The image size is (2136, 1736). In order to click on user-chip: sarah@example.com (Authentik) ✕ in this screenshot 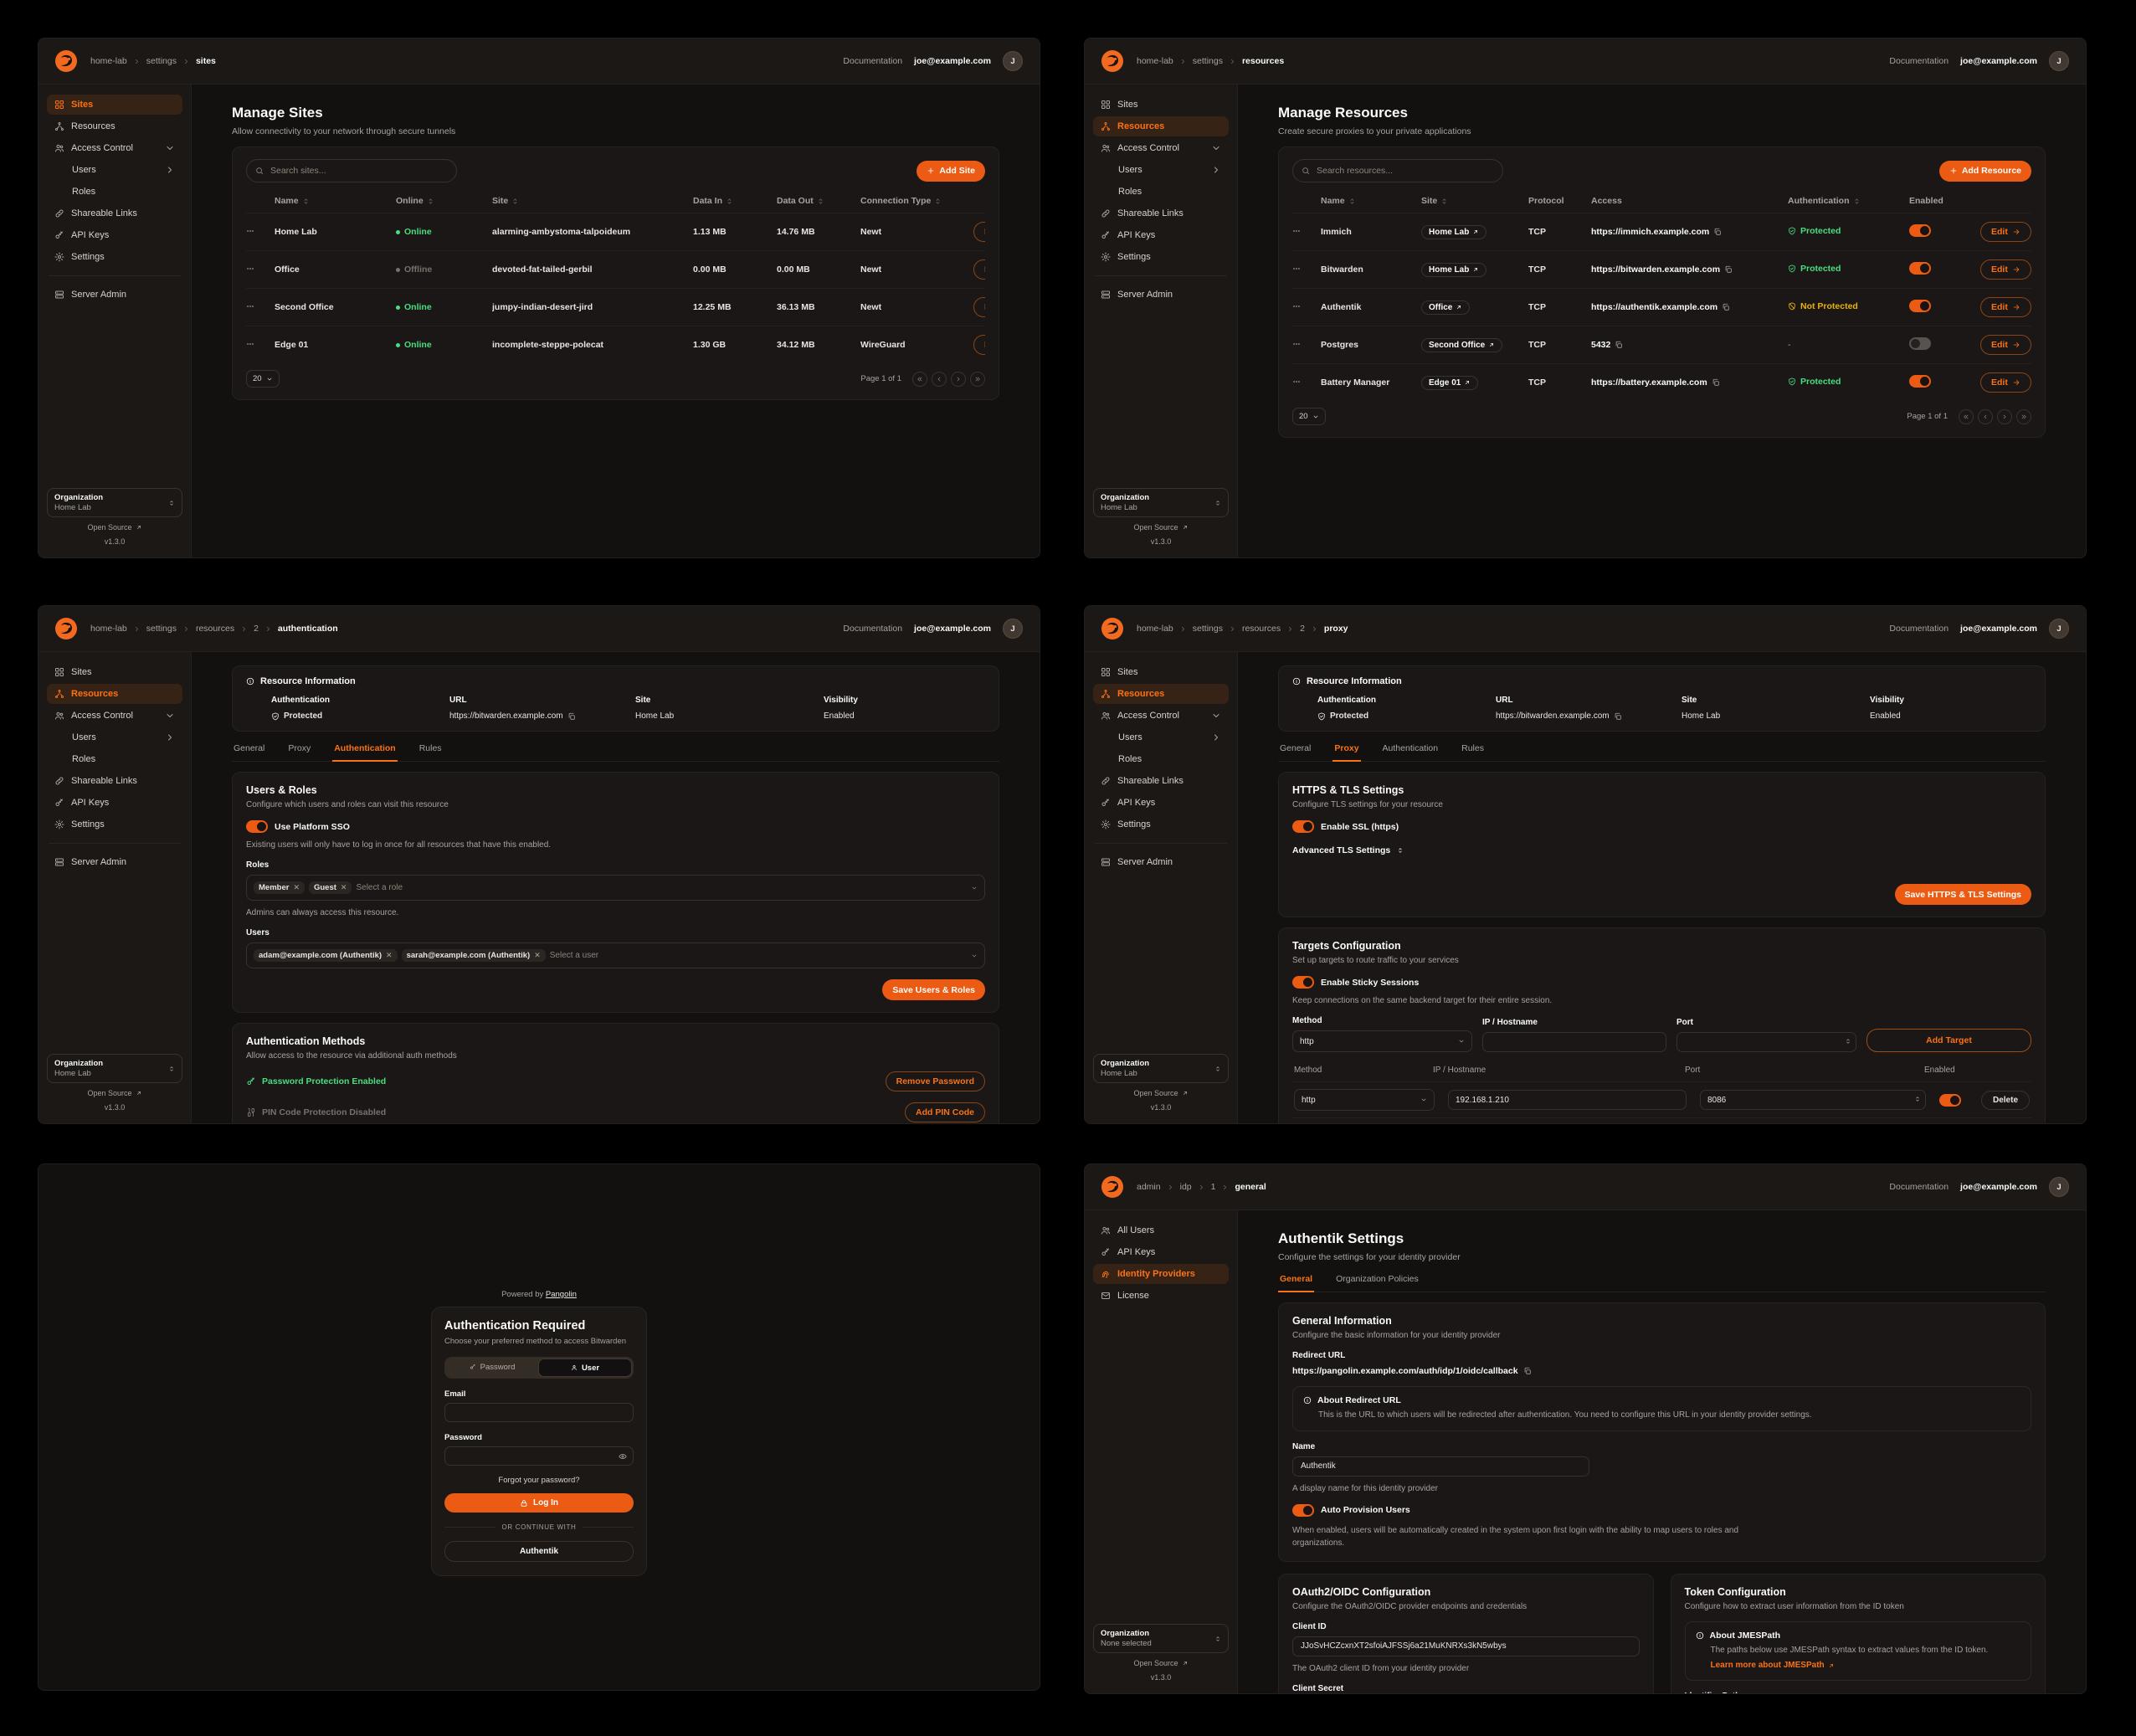, I will do `click(473, 955)`.